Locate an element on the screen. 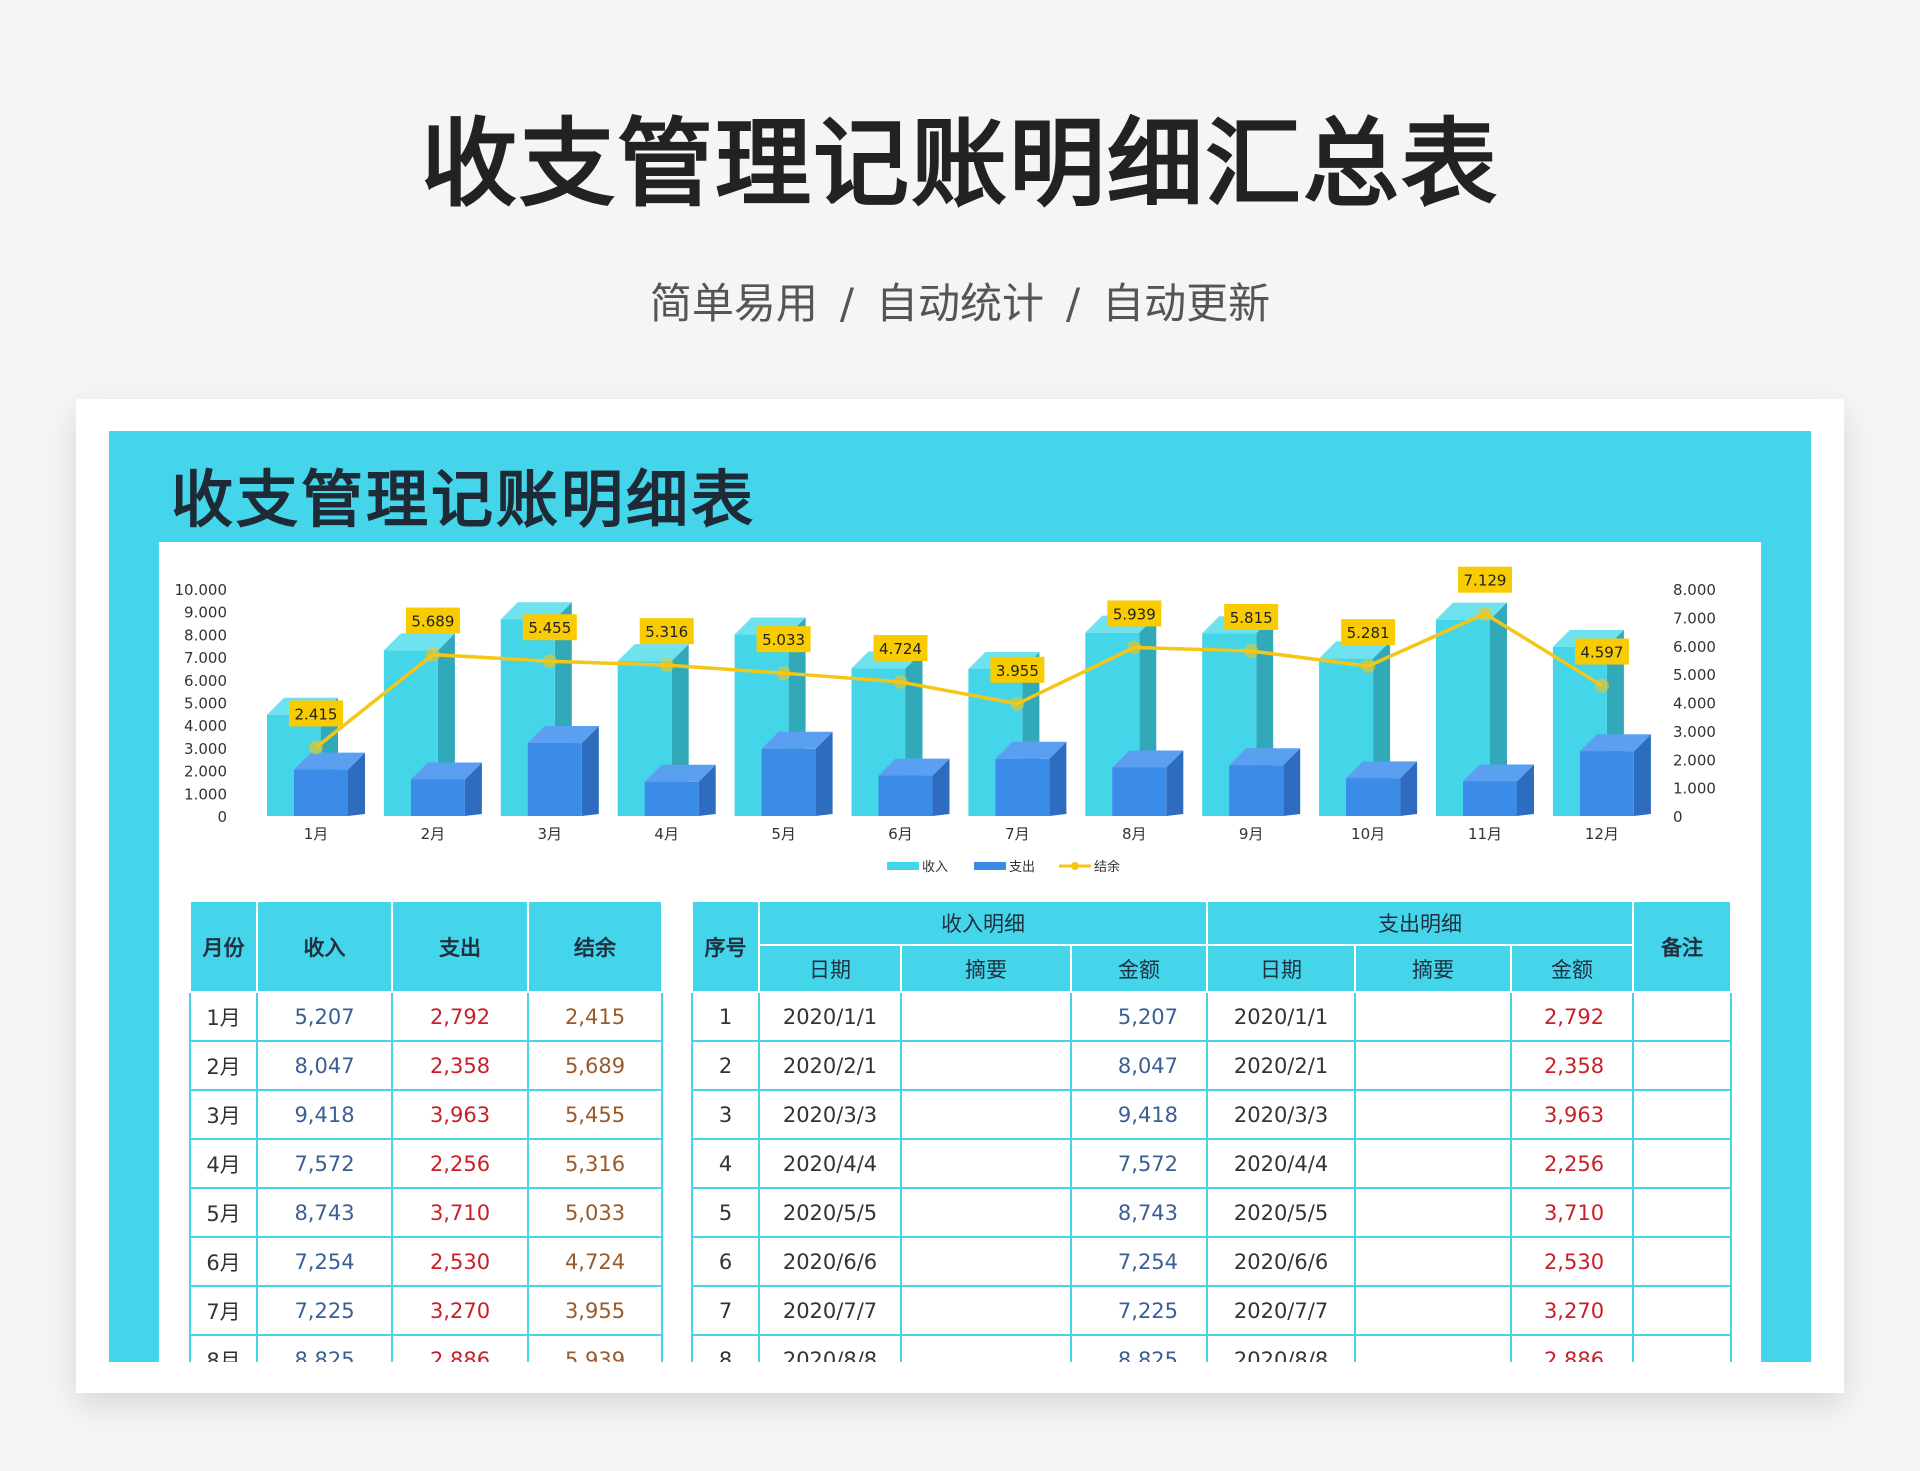 The height and width of the screenshot is (1471, 1920). expense-cell: 3,710 is located at coordinates (460, 1212).